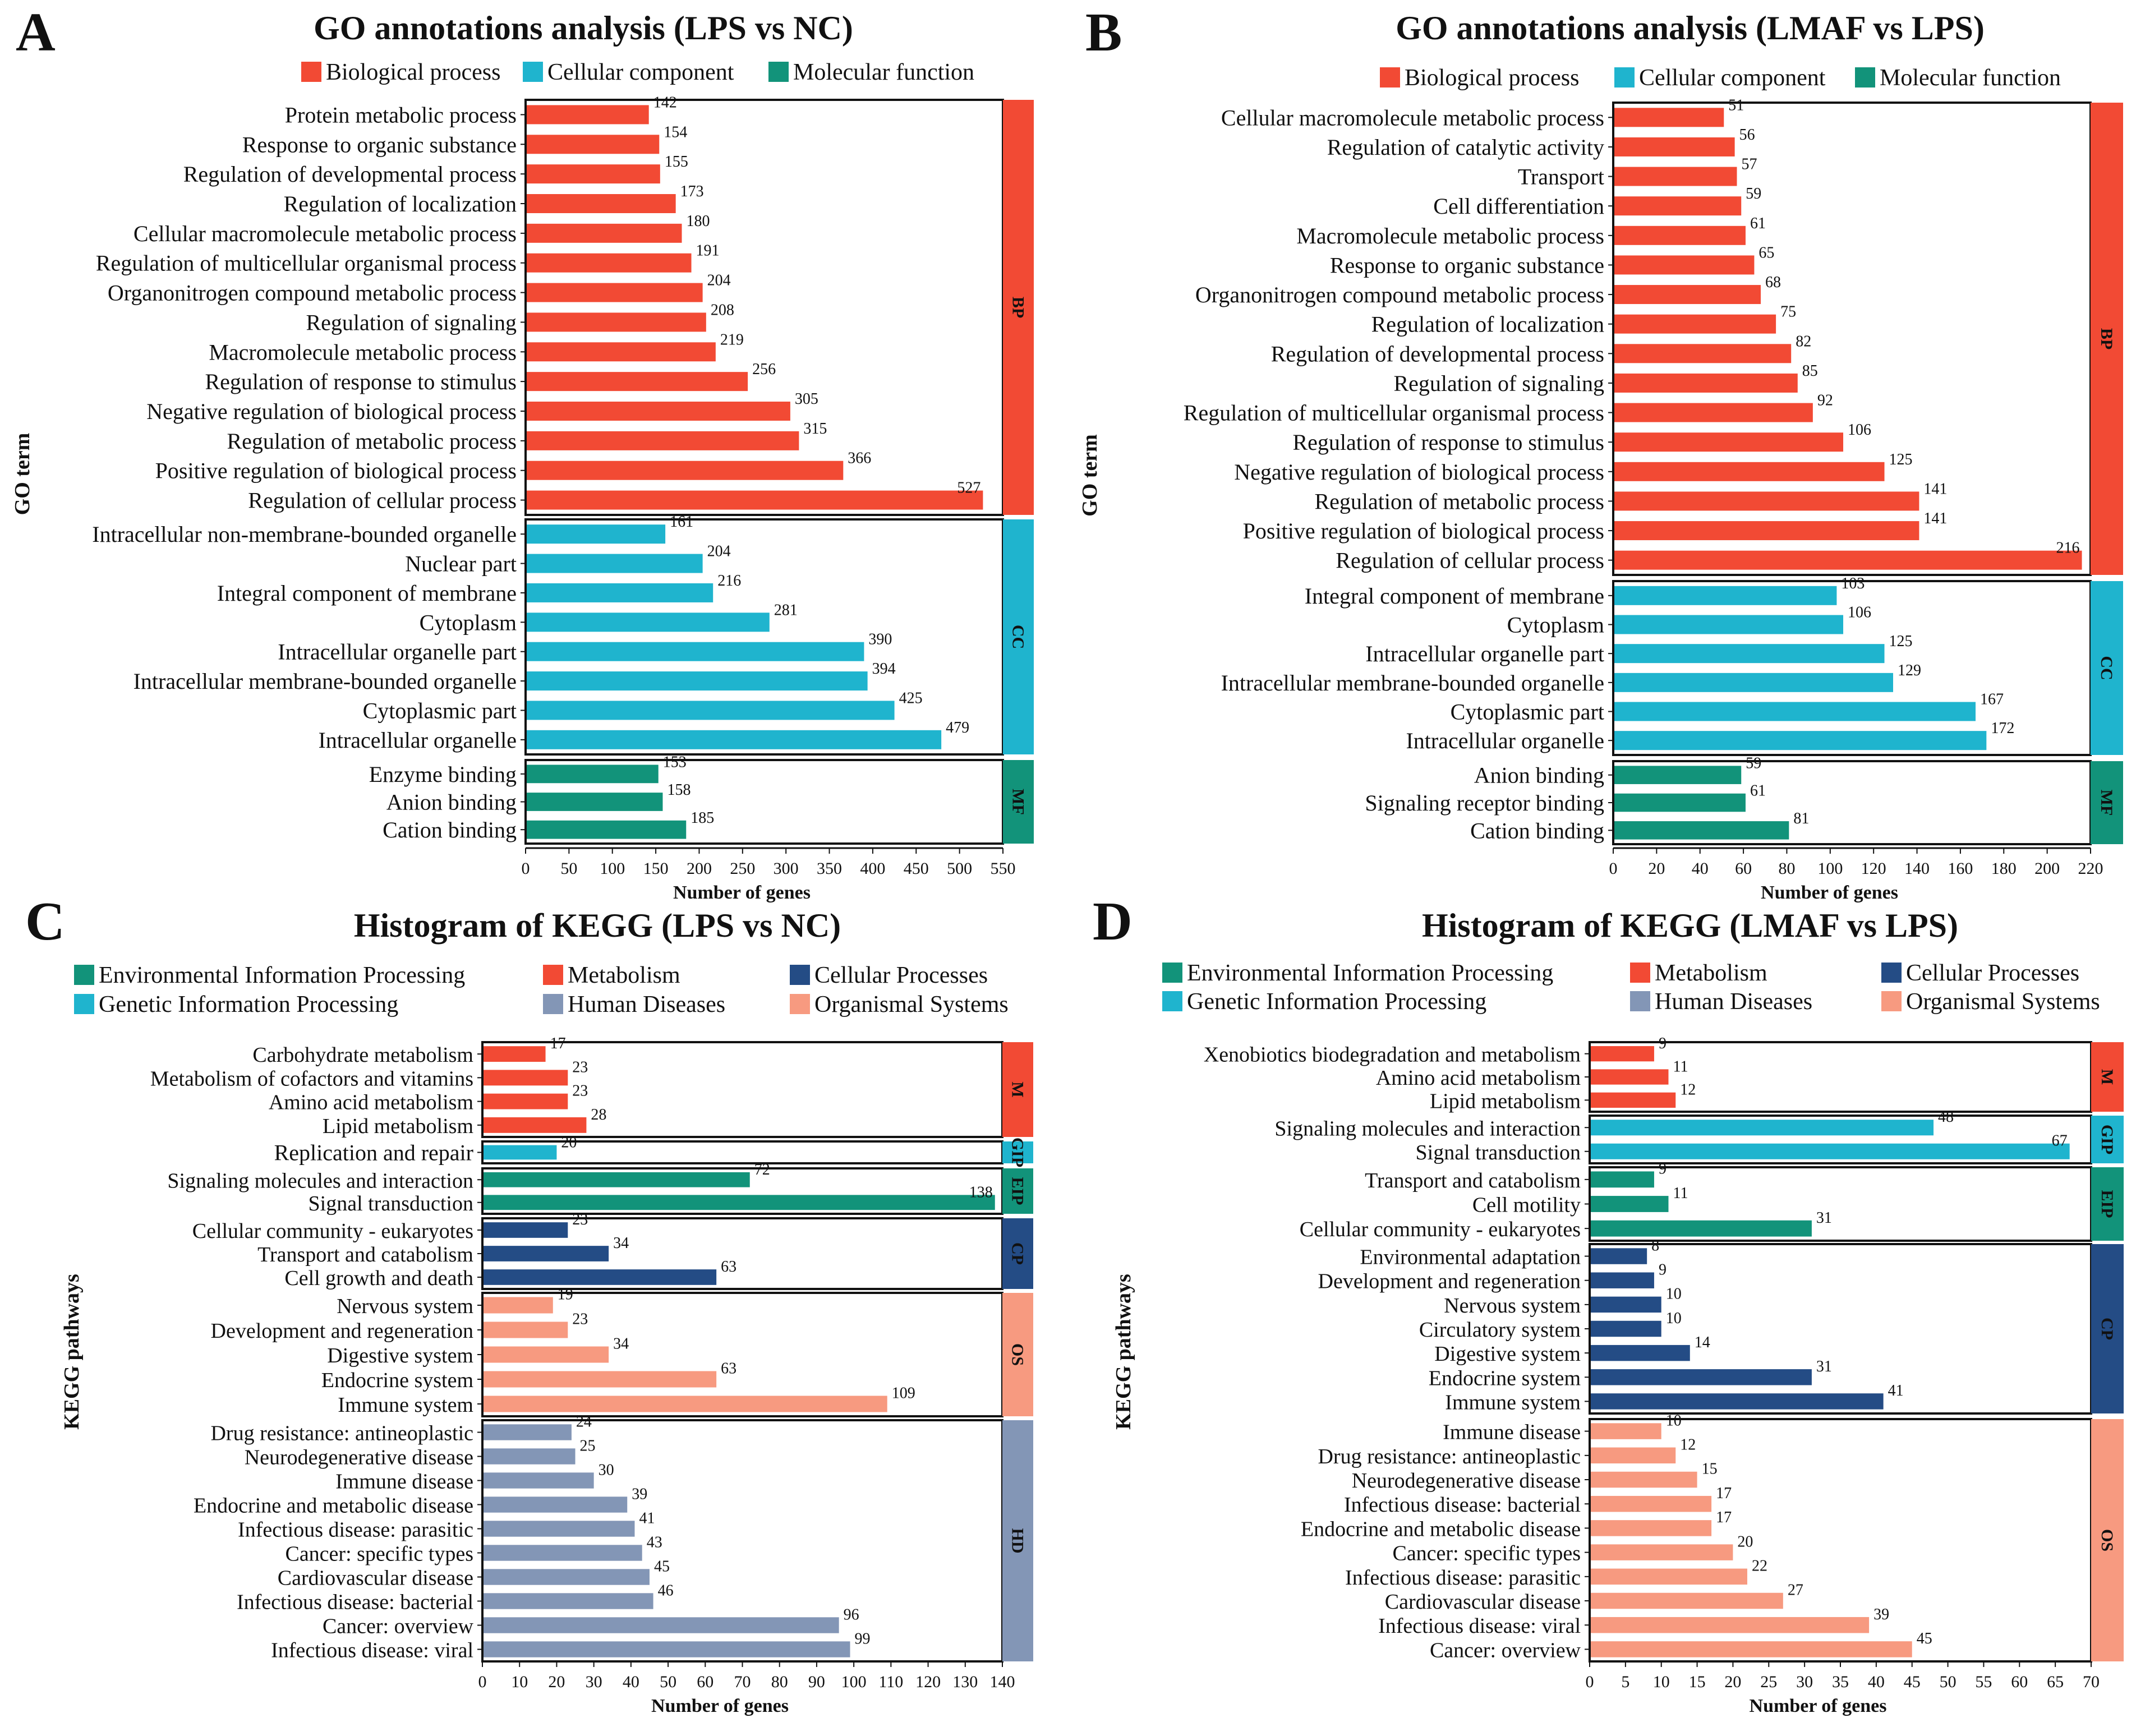  What do you see at coordinates (653, 1150) in the screenshot?
I see `group-gip: Replication and repair 20 GIP` at bounding box center [653, 1150].